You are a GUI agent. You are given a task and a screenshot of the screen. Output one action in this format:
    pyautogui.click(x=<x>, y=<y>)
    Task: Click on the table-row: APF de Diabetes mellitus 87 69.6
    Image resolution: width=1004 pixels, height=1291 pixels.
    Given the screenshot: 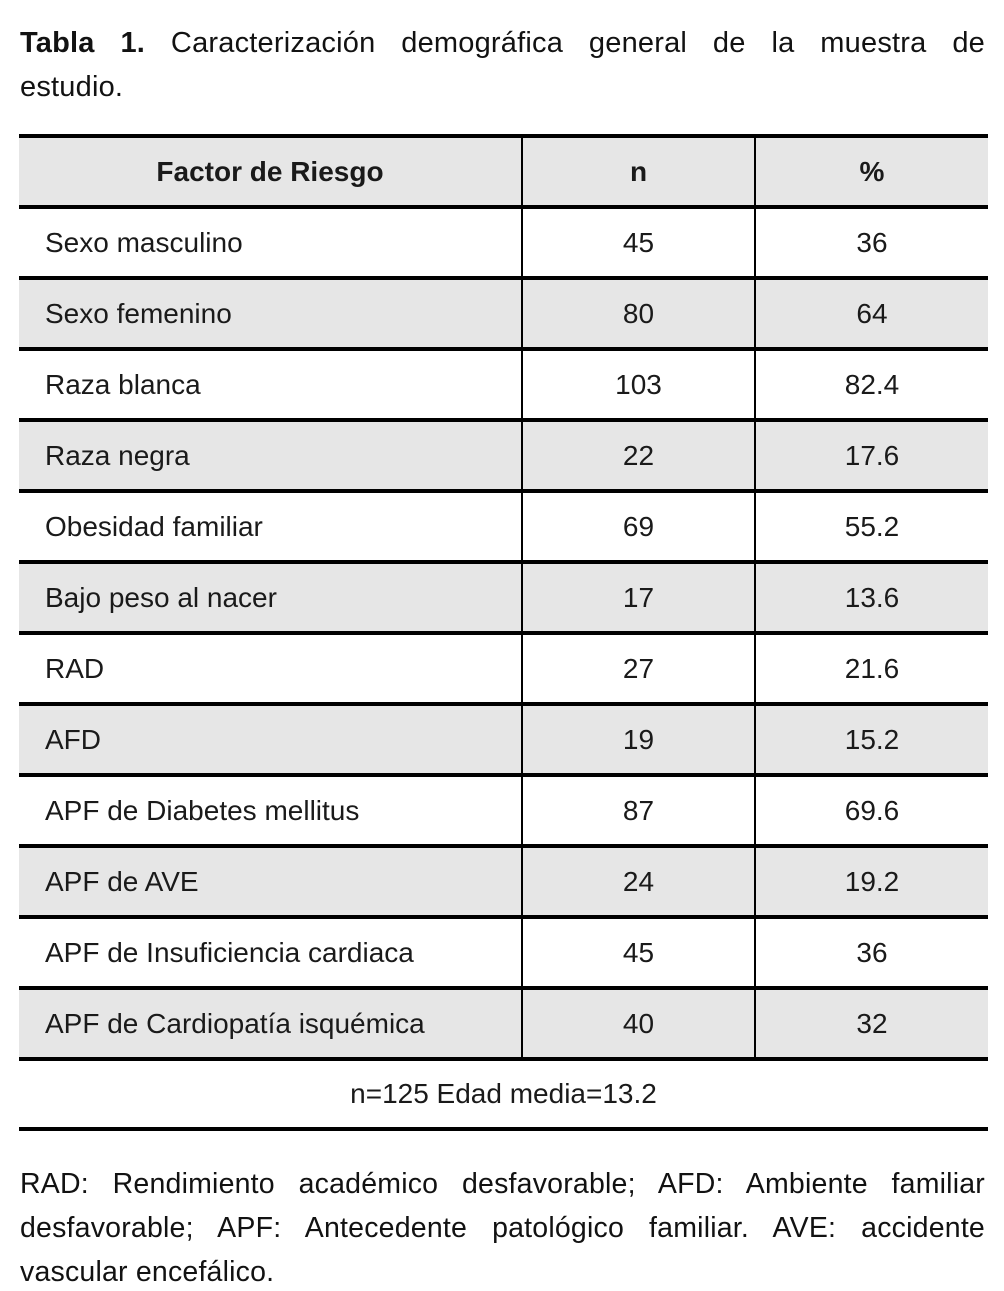 What is the action you would take?
    pyautogui.click(x=503, y=810)
    